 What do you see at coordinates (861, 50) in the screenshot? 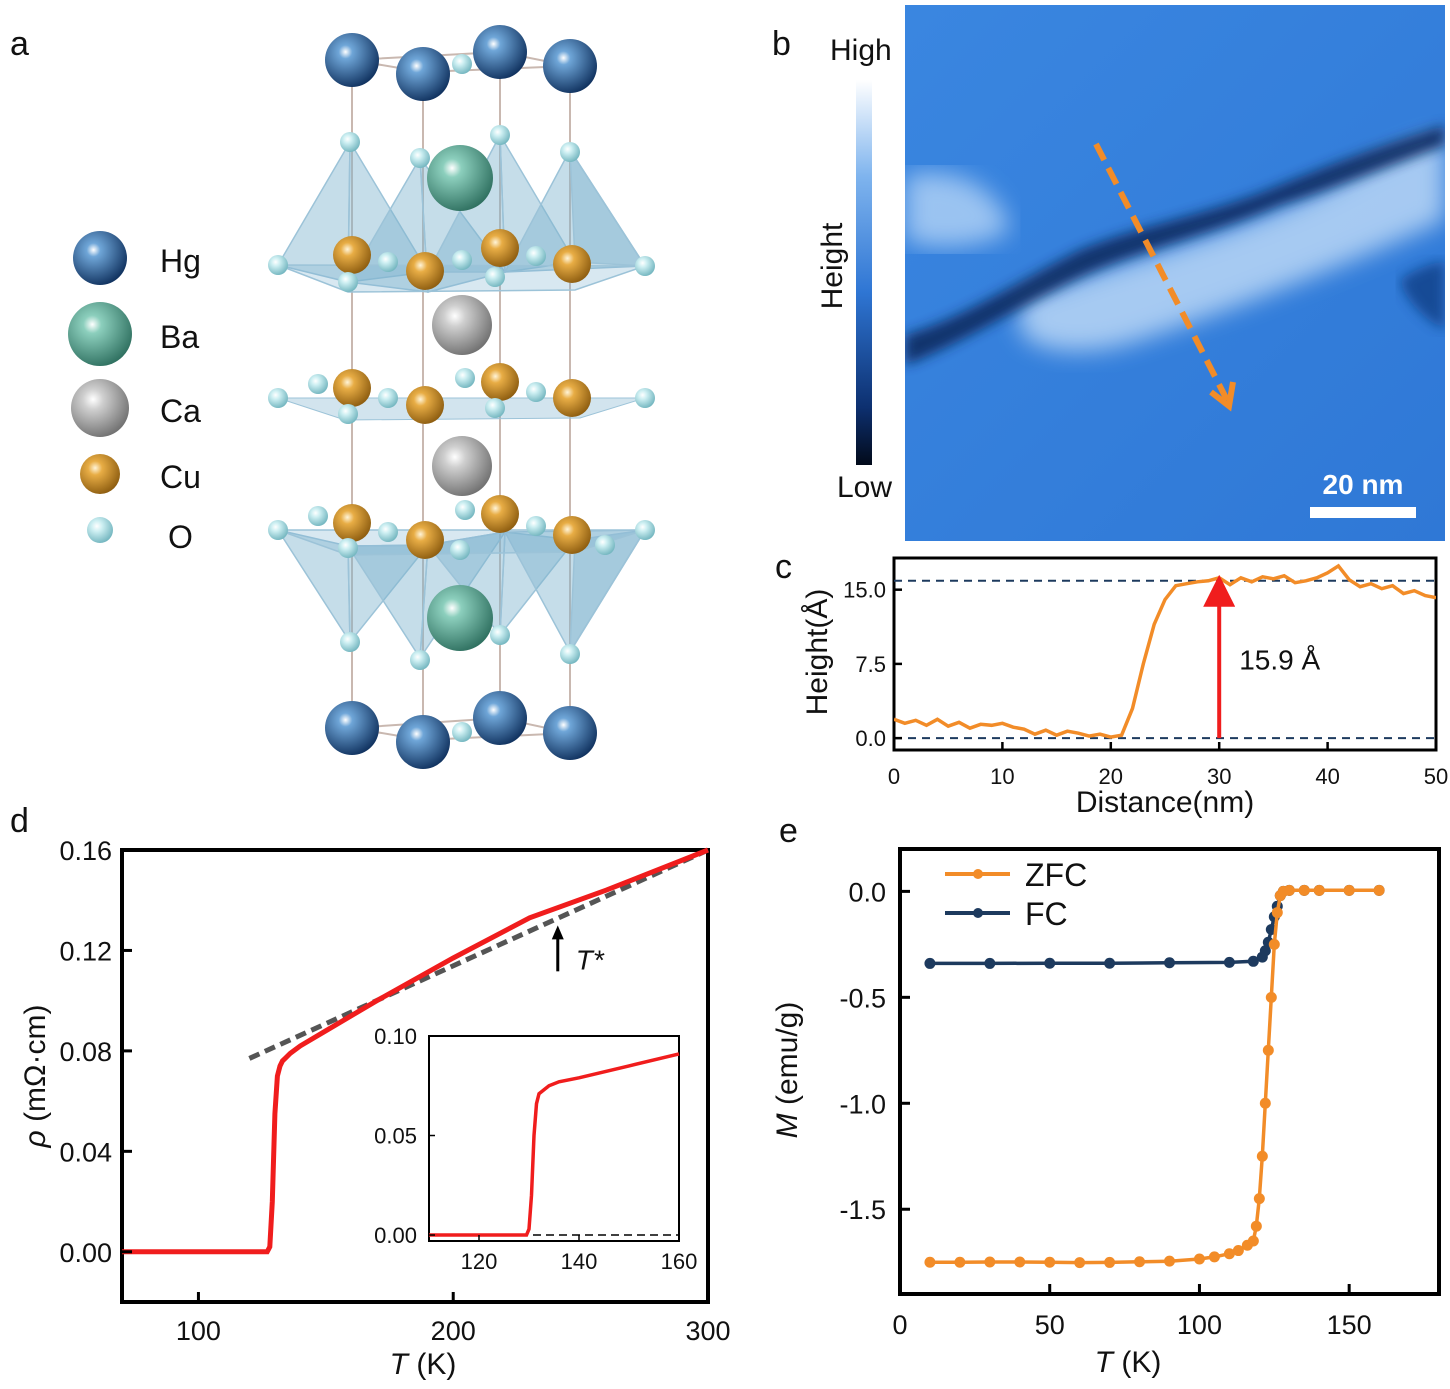
I see `colorbar-high-label: High` at bounding box center [861, 50].